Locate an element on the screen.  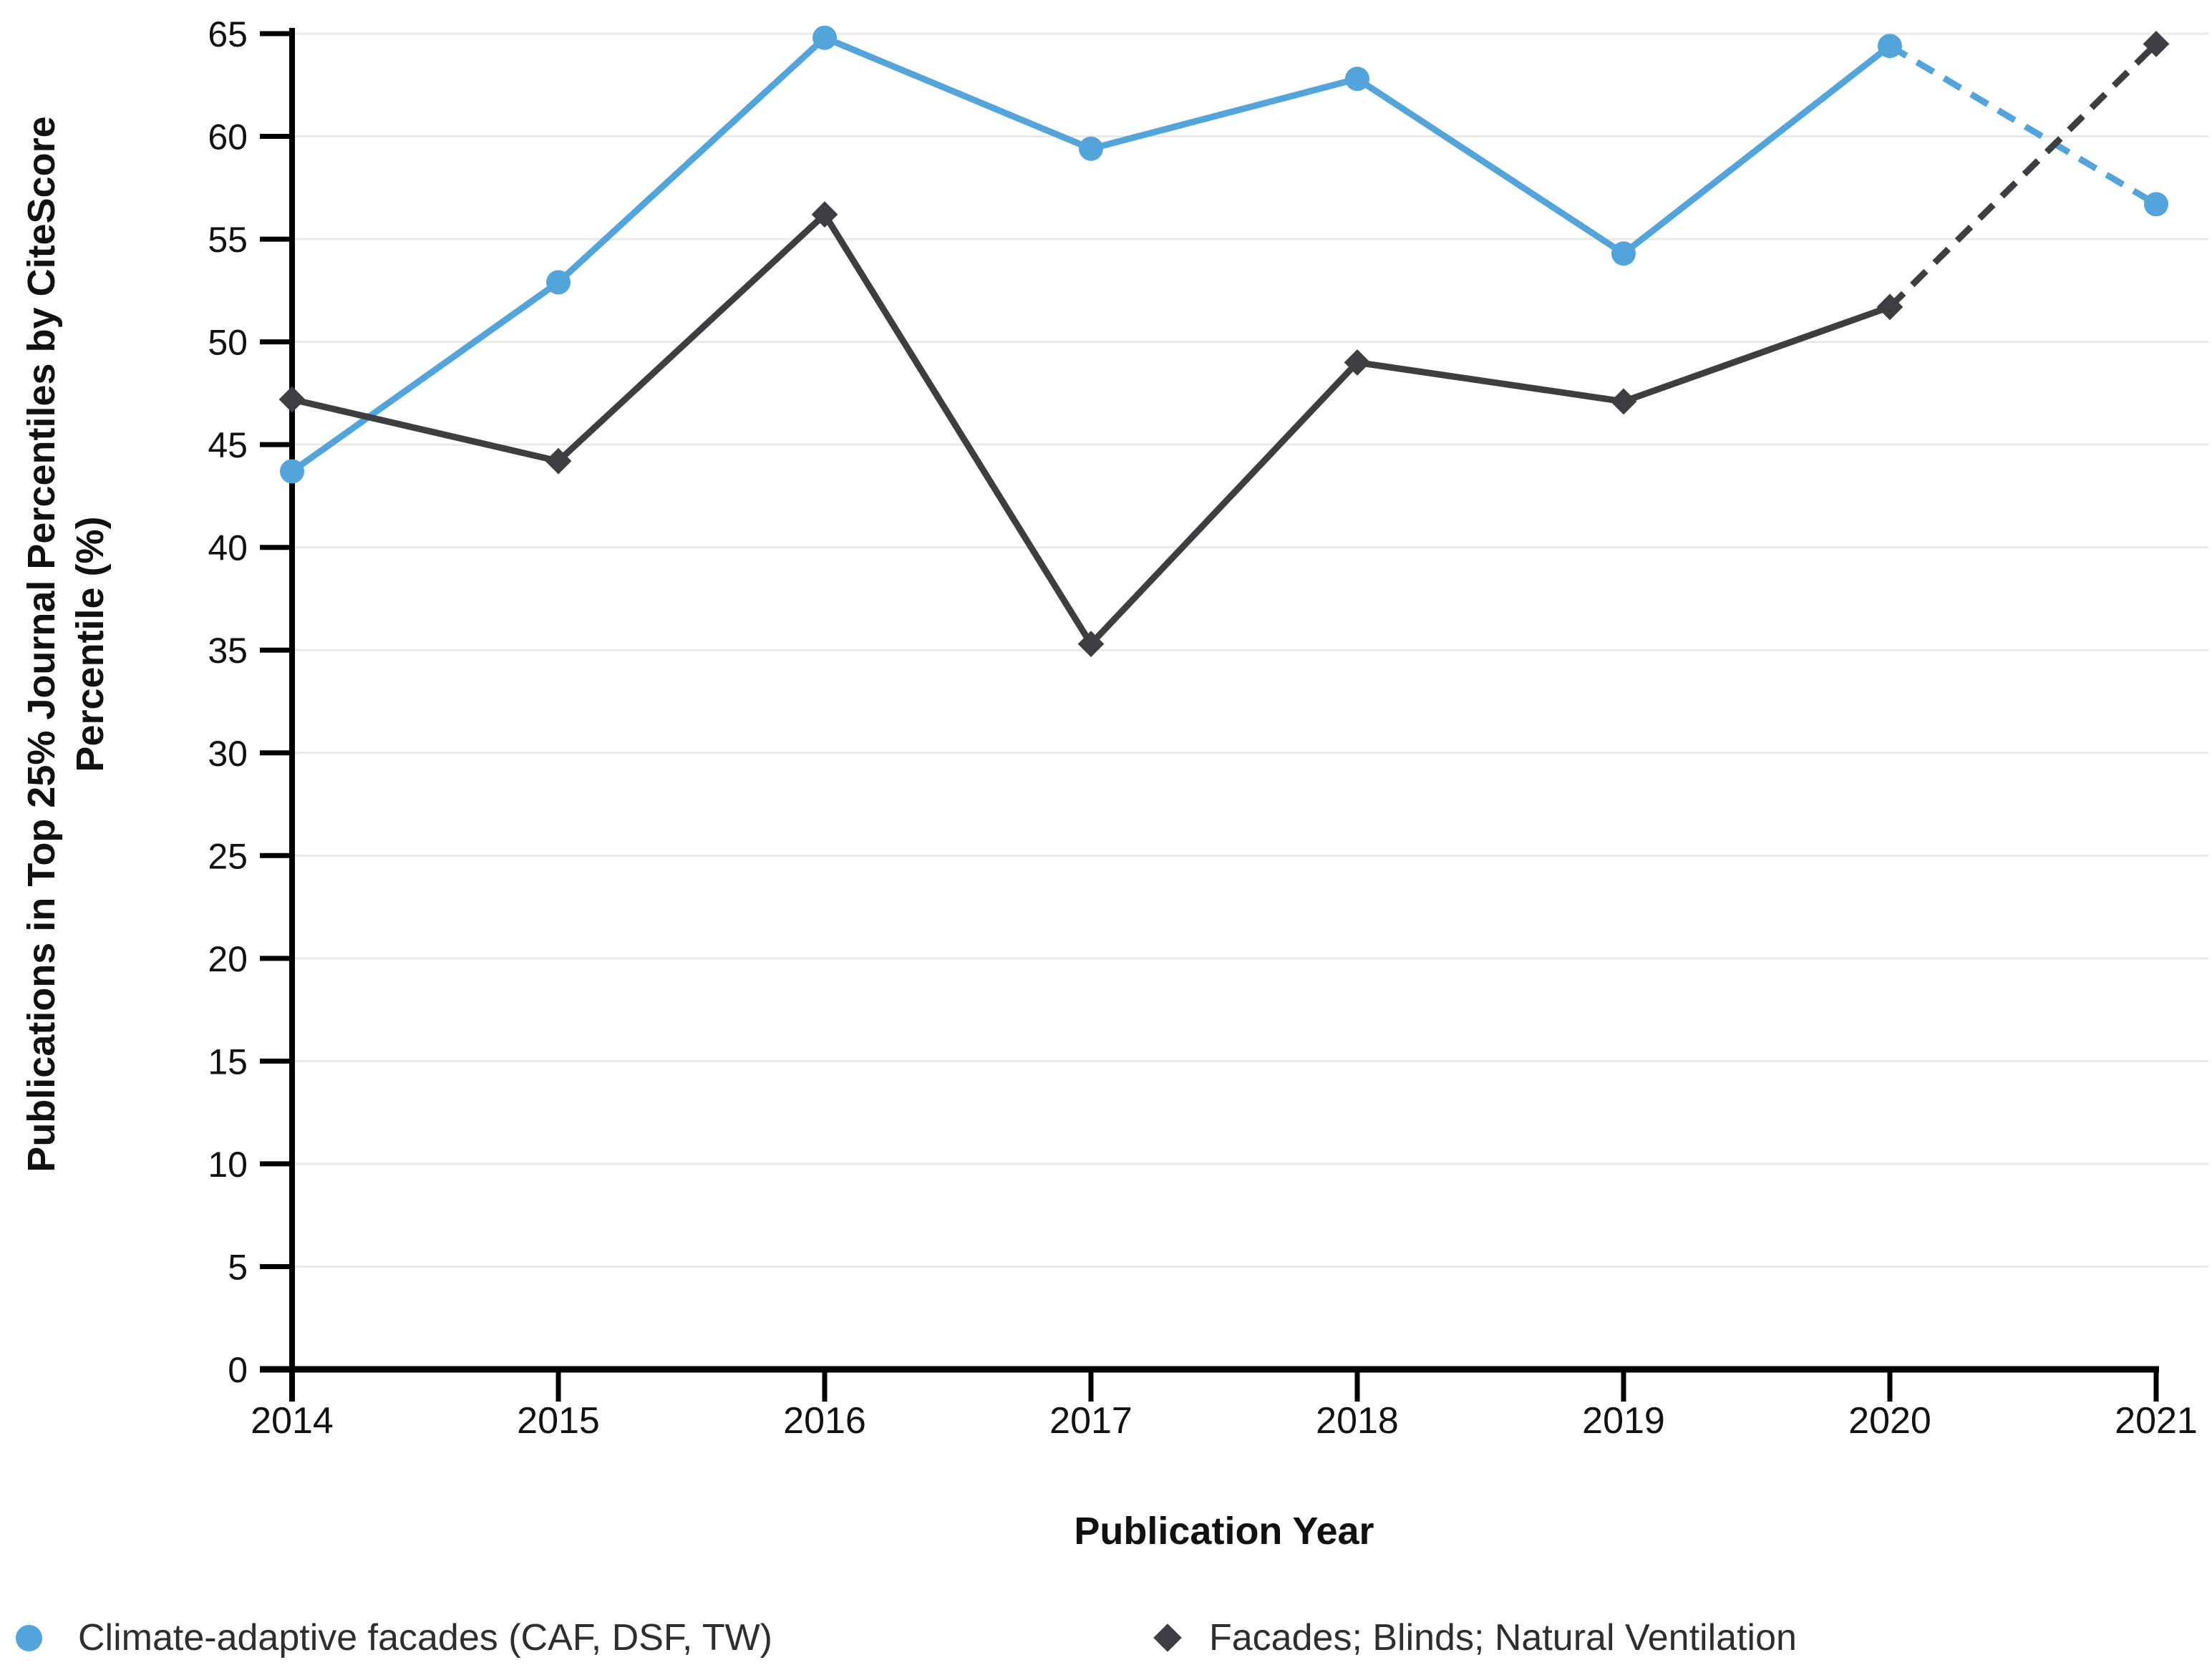
x-axis-title: Publication Year is located at coordinates (1224, 1531).